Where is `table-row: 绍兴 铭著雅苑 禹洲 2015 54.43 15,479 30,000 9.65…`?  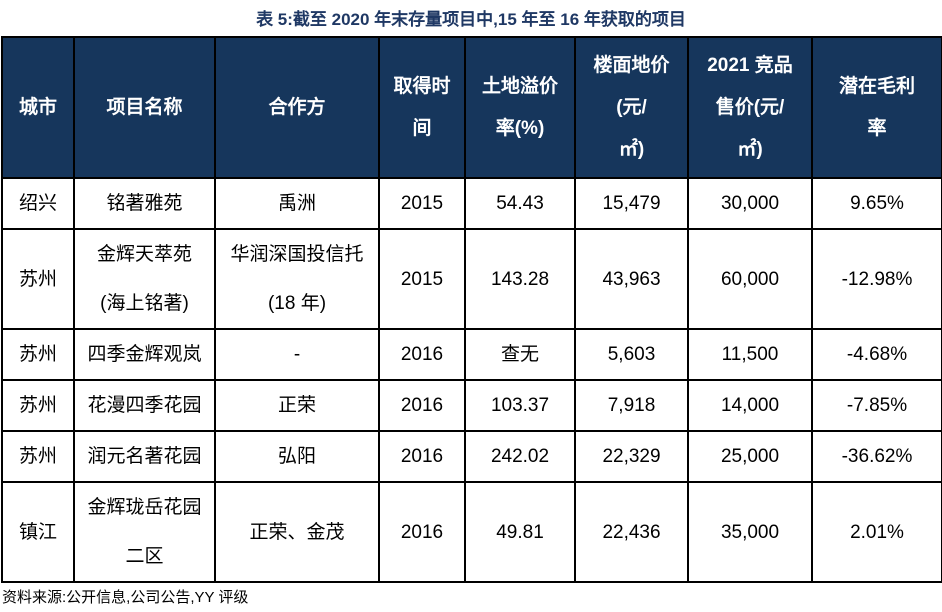 table-row: 绍兴 铭著雅苑 禹洲 2015 54.43 15,479 30,000 9.65… is located at coordinates (471, 203).